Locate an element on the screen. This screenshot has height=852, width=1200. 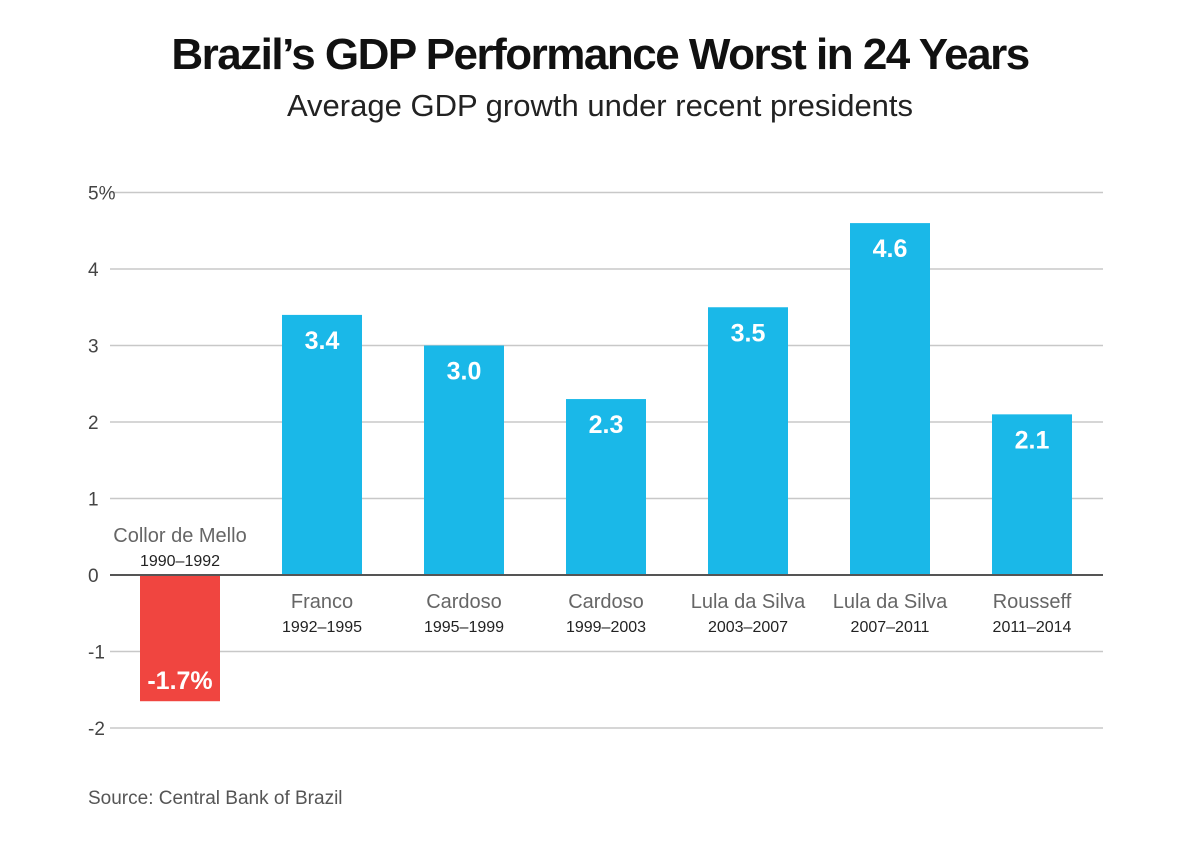
y-tick-label: 5% is located at coordinates (102, 194).